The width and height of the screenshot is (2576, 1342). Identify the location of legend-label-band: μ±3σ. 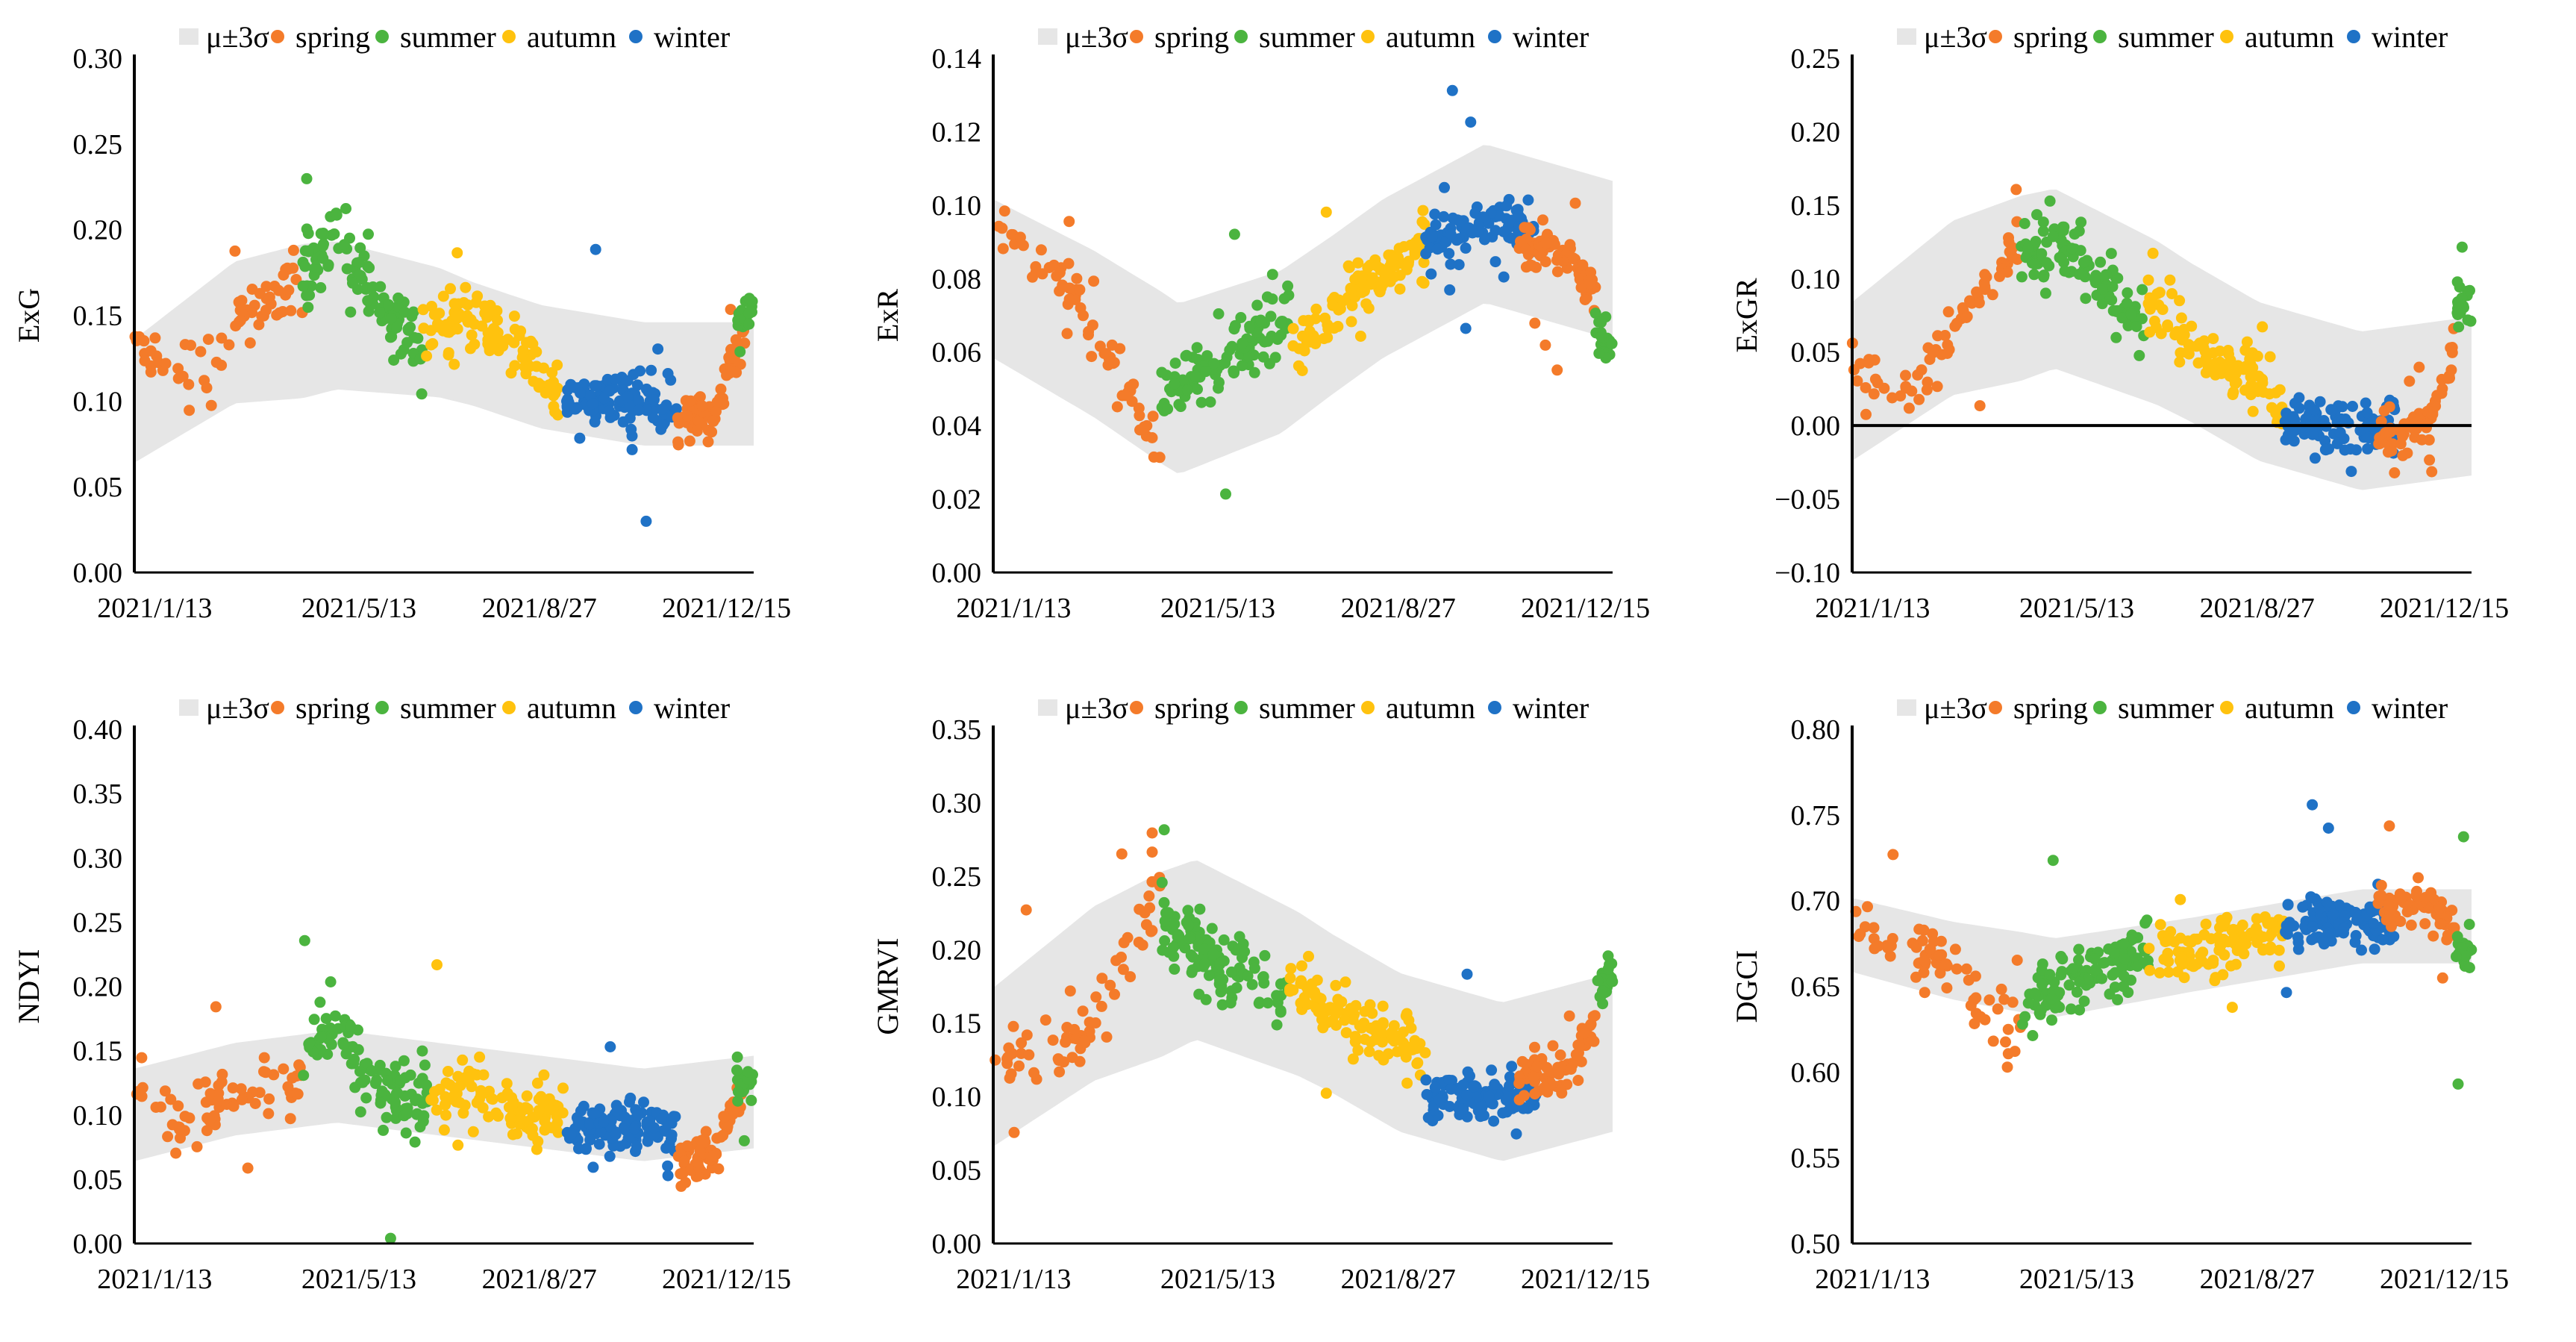
(237, 708).